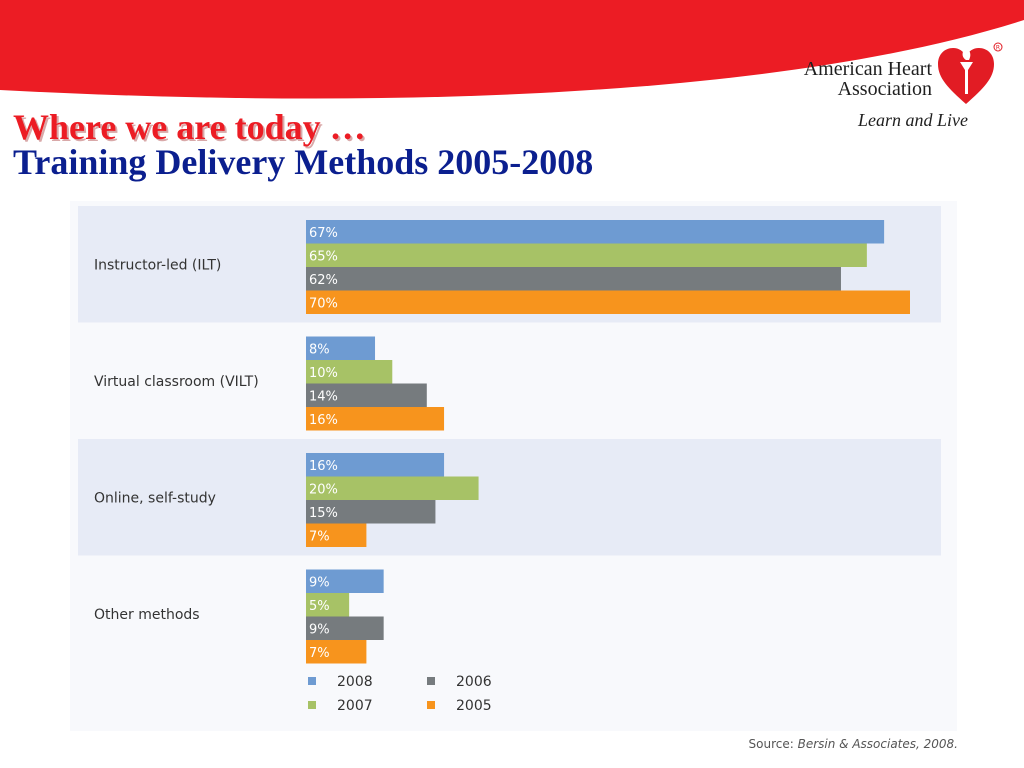  Describe the element at coordinates (323, 489) in the screenshot. I see `bar-value-label: 20%` at that location.